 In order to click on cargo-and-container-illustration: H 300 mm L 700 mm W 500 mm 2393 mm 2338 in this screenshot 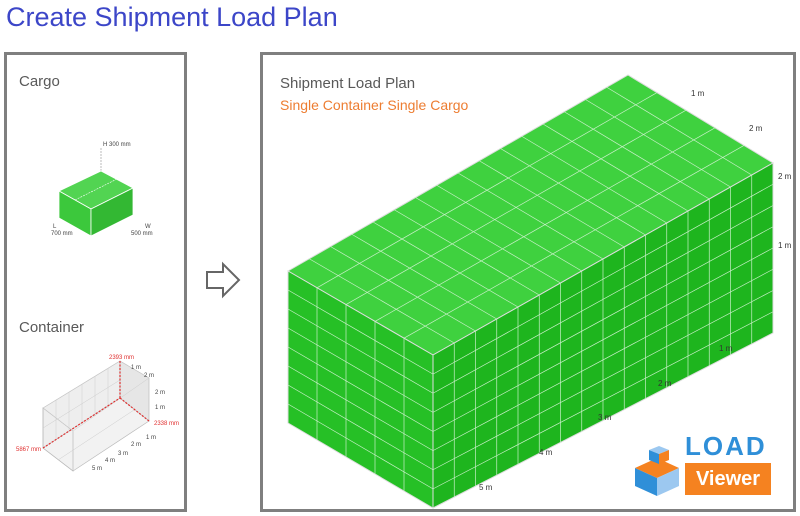, I will do `click(97, 307)`.